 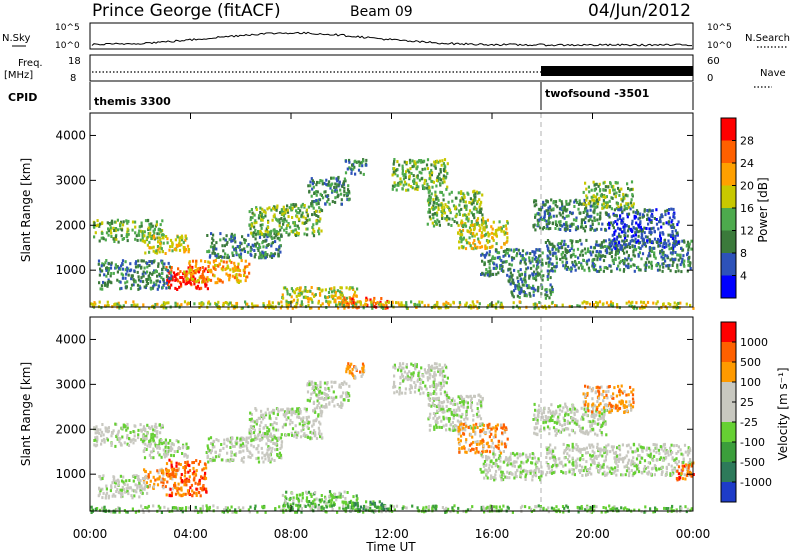 I want to click on cpid-segment-themis: themis 3300, so click(x=132, y=101).